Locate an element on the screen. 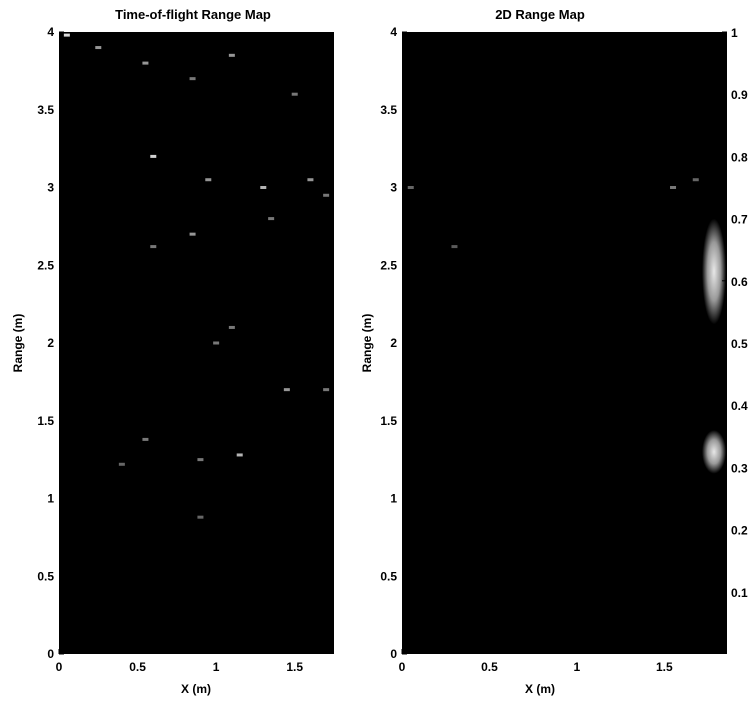 The height and width of the screenshot is (702, 754). 2d-y-tick-label: 1 is located at coordinates (393, 499).